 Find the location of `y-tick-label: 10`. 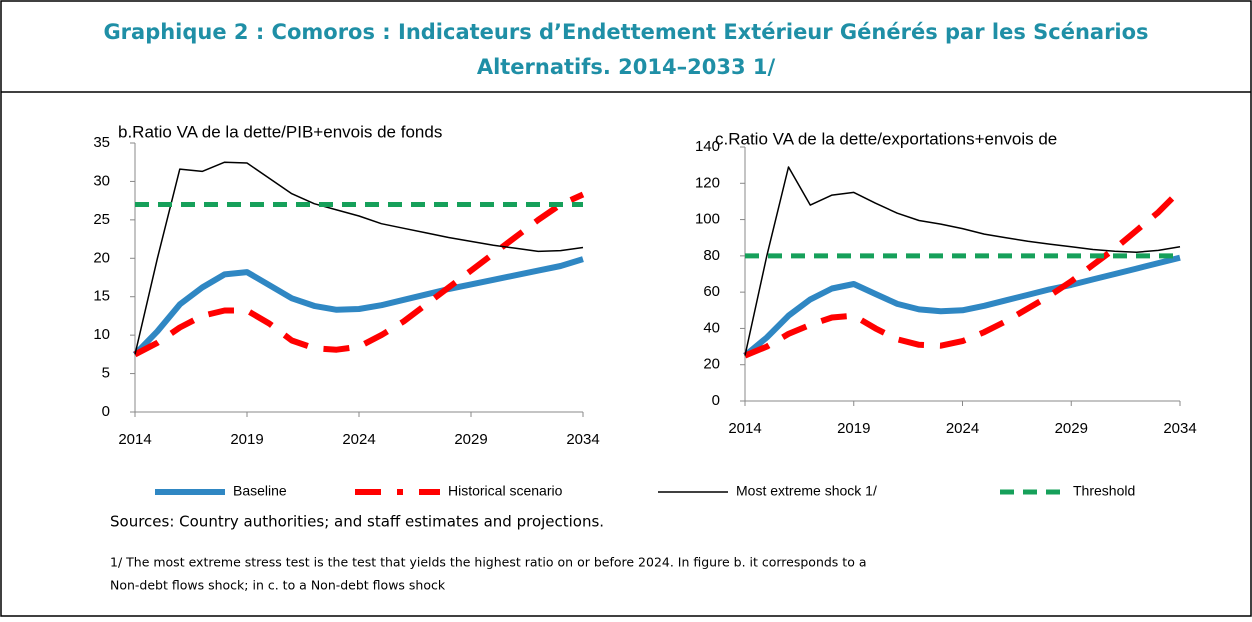

y-tick-label: 10 is located at coordinates (101, 334).